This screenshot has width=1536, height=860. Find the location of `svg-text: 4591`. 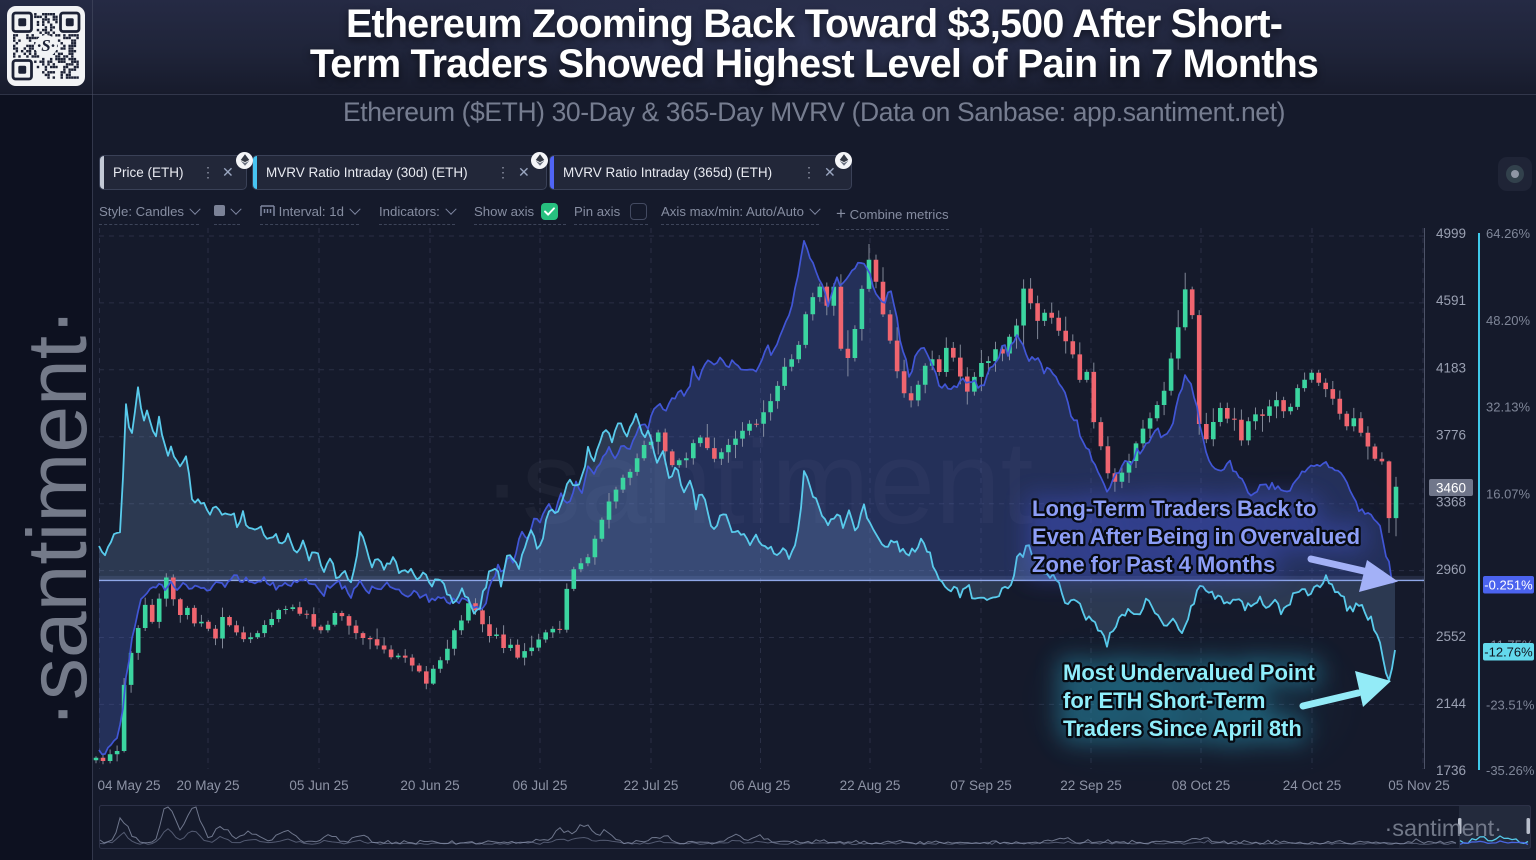

svg-text: 4591 is located at coordinates (1451, 300).